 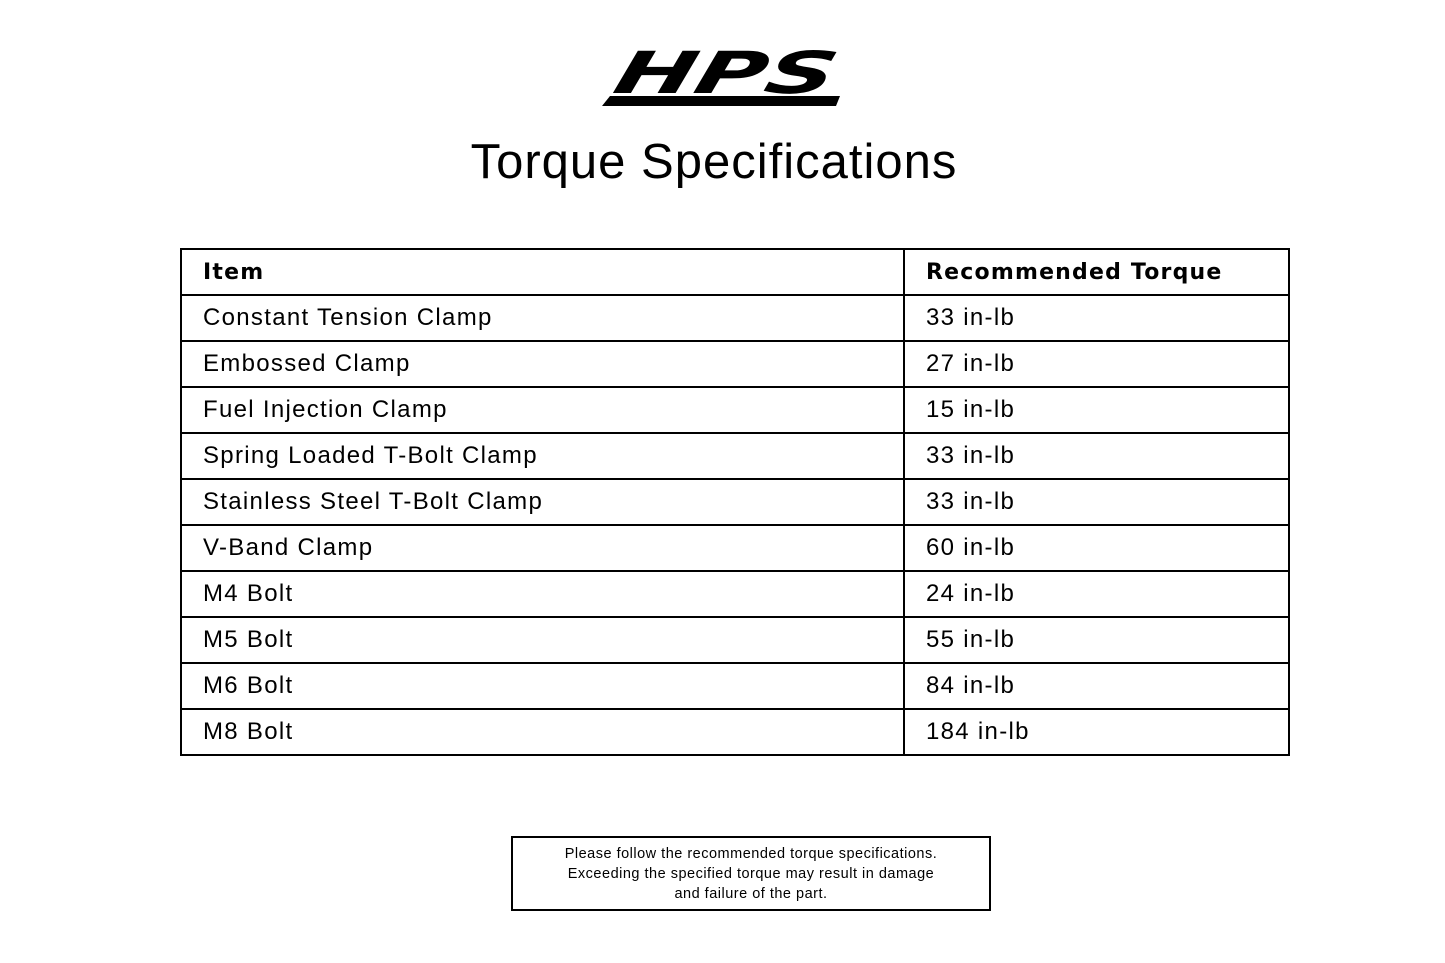 I want to click on table-row: V-Band Clamp 60 in-lb, so click(x=735, y=548).